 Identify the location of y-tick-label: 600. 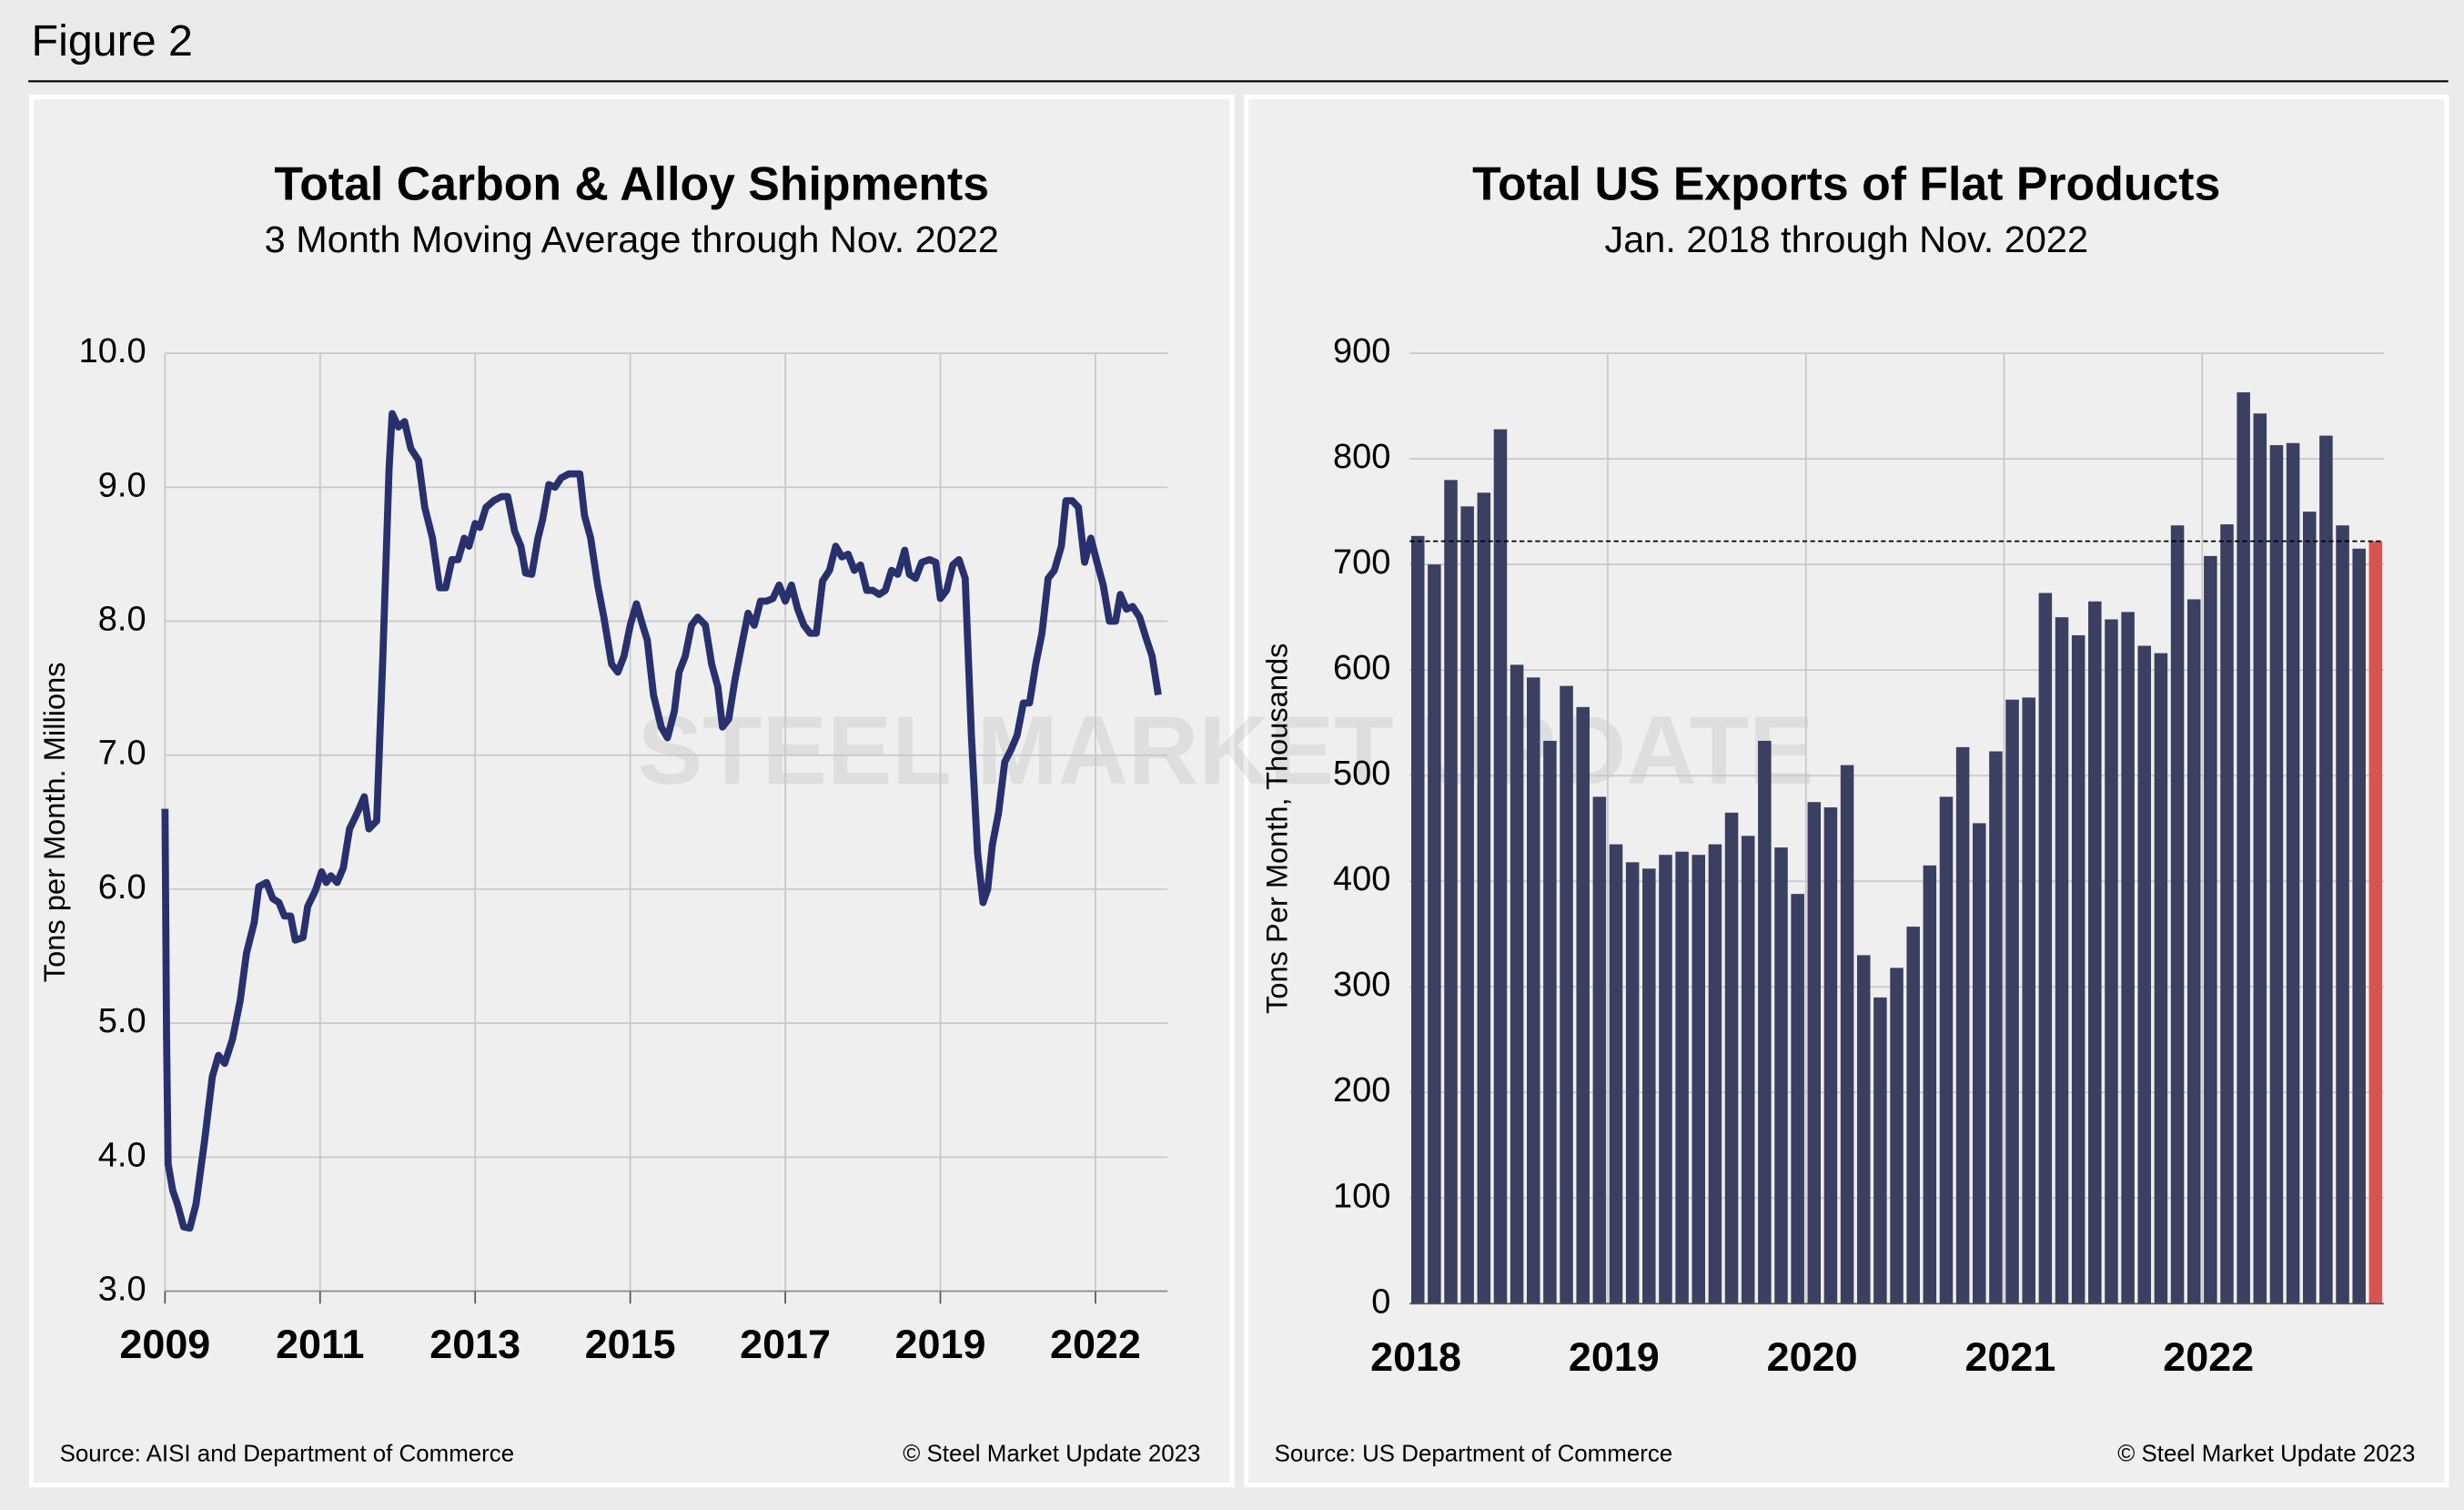
(1361, 668).